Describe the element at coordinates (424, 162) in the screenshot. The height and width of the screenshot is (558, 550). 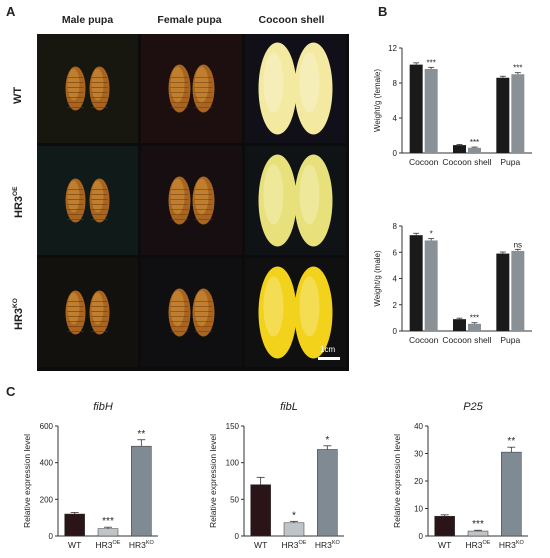
I see `x-tick-label: Cocoon` at that location.